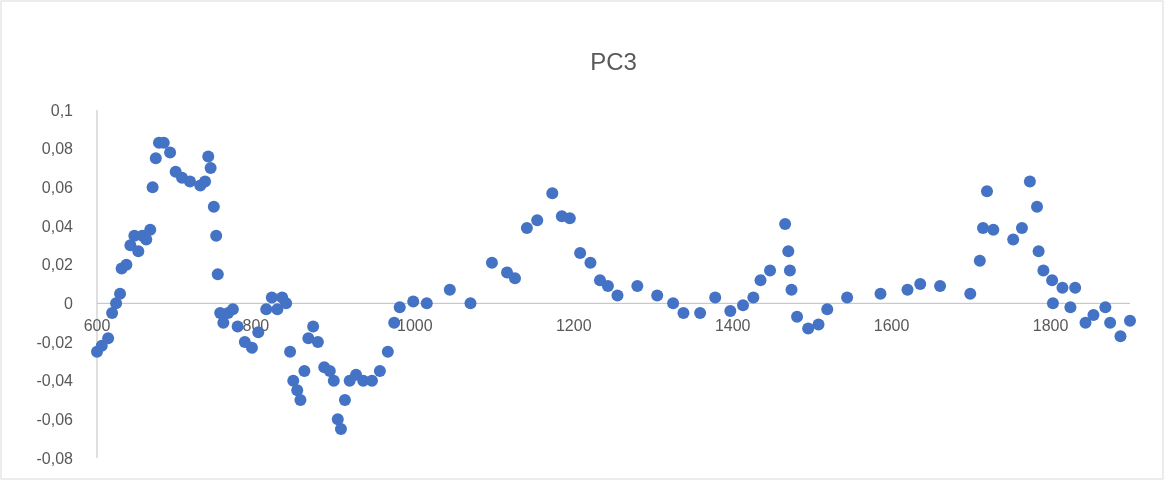  I want to click on y-tick-label: 0,02, so click(57, 265).